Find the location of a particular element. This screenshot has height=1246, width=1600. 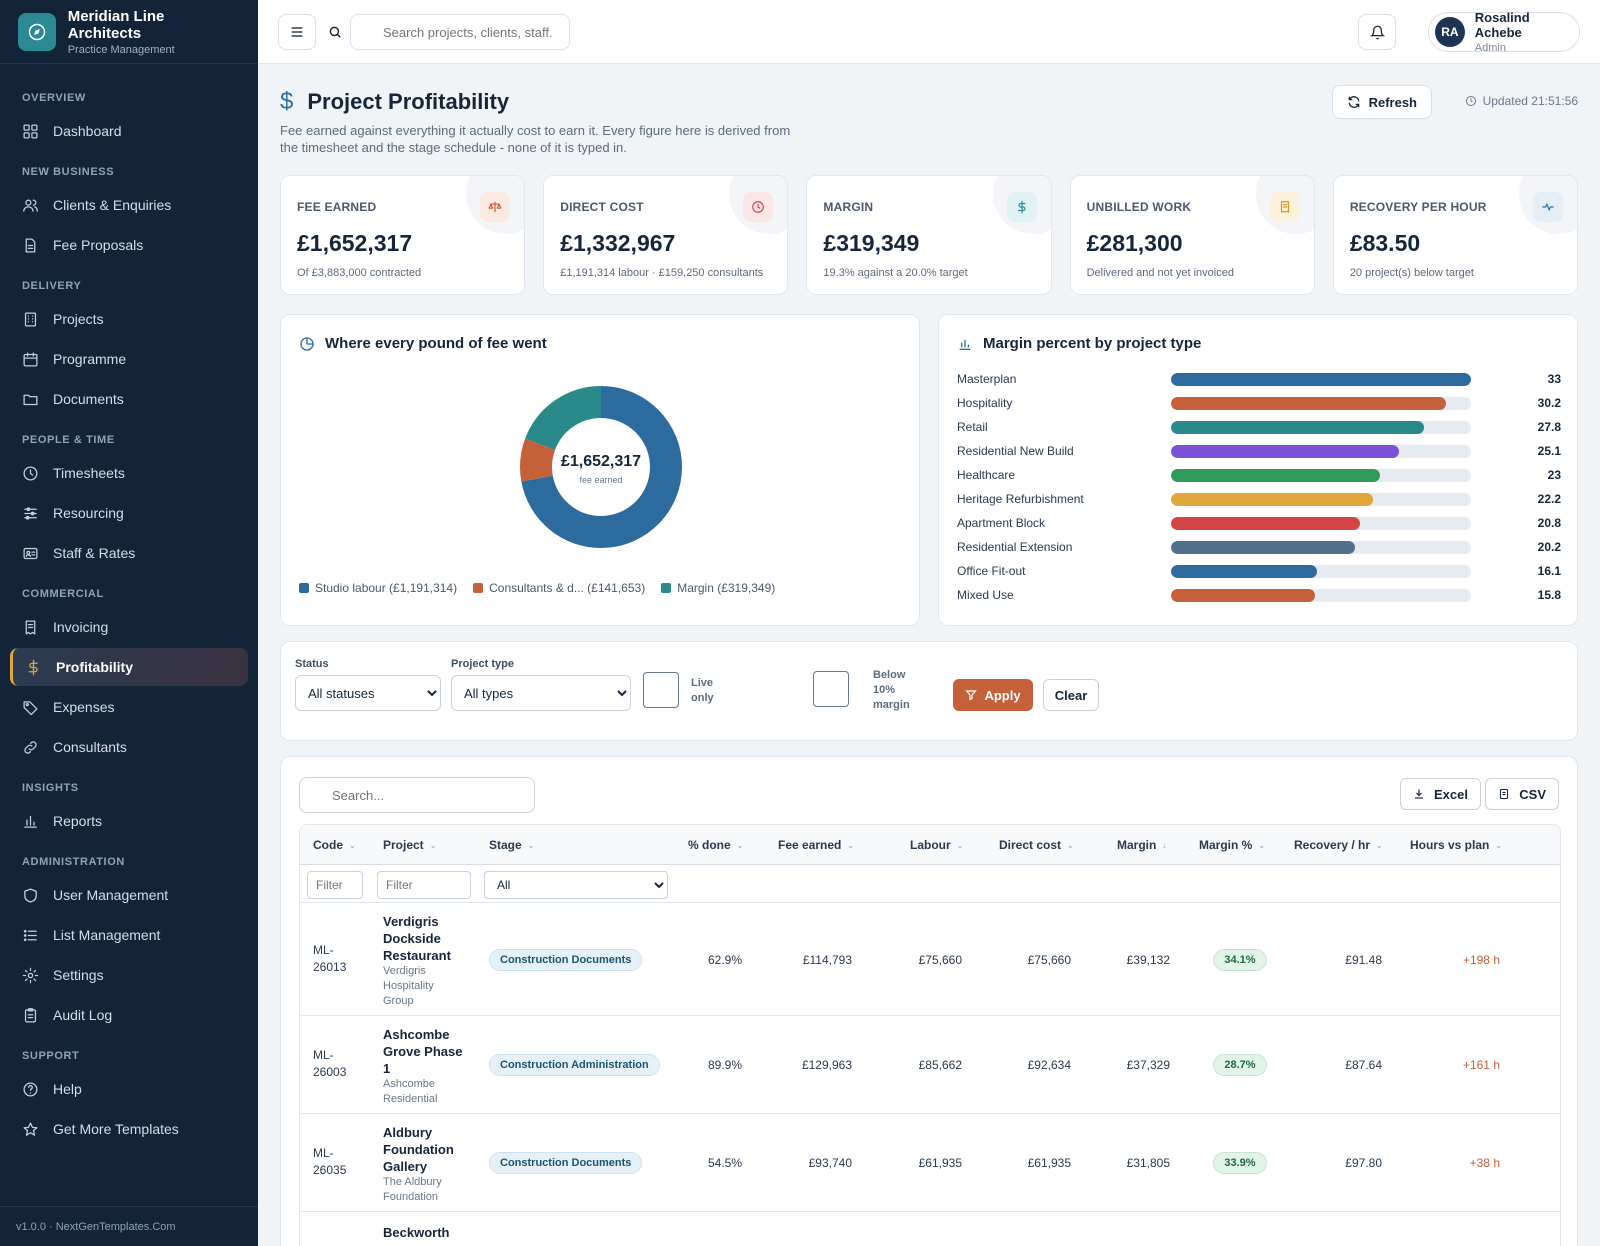

sidebar-item-user-management: User Management is located at coordinates (129, 895).